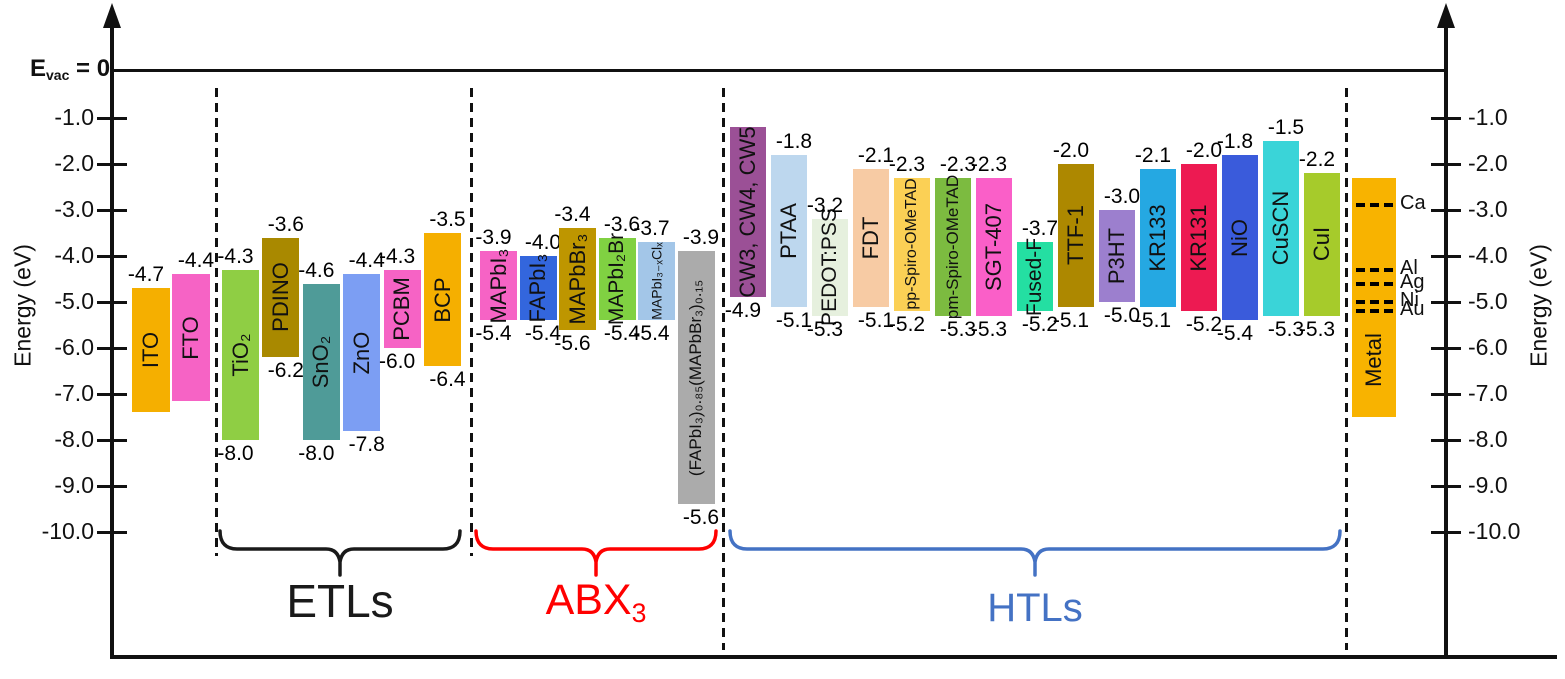 The width and height of the screenshot is (1565, 679). Describe the element at coordinates (1488, 439) in the screenshot. I see `right-axis-tick-label: -8.0` at that location.